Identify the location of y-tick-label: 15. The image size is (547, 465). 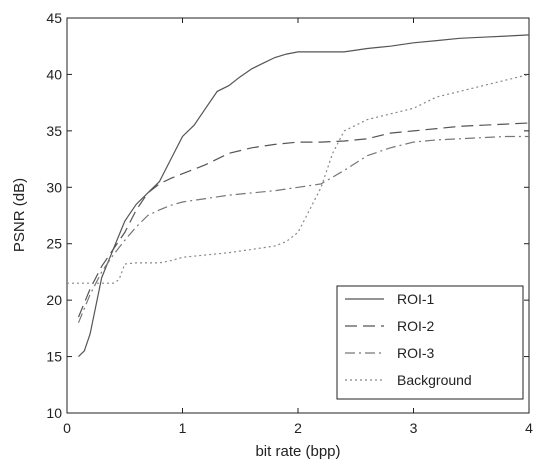
(54, 357).